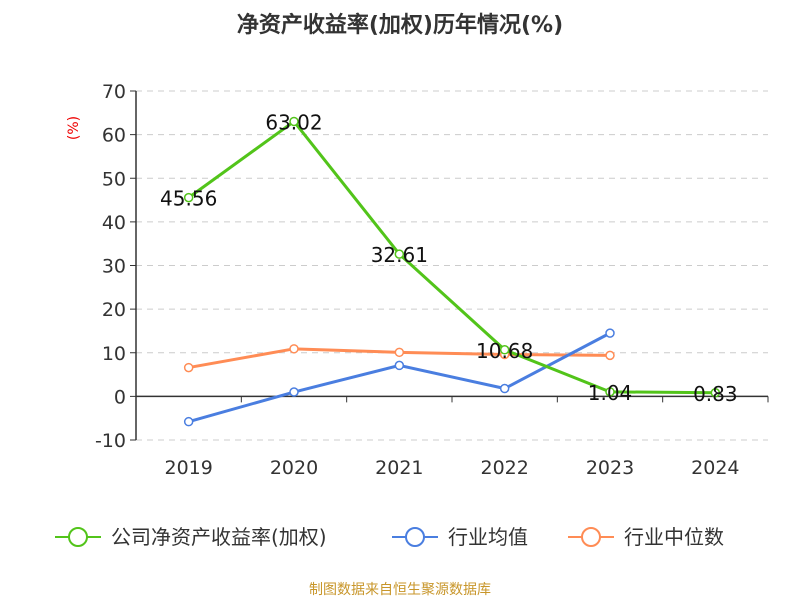 This screenshot has width=800, height=604. I want to click on data-label: 45.56, so click(188, 199).